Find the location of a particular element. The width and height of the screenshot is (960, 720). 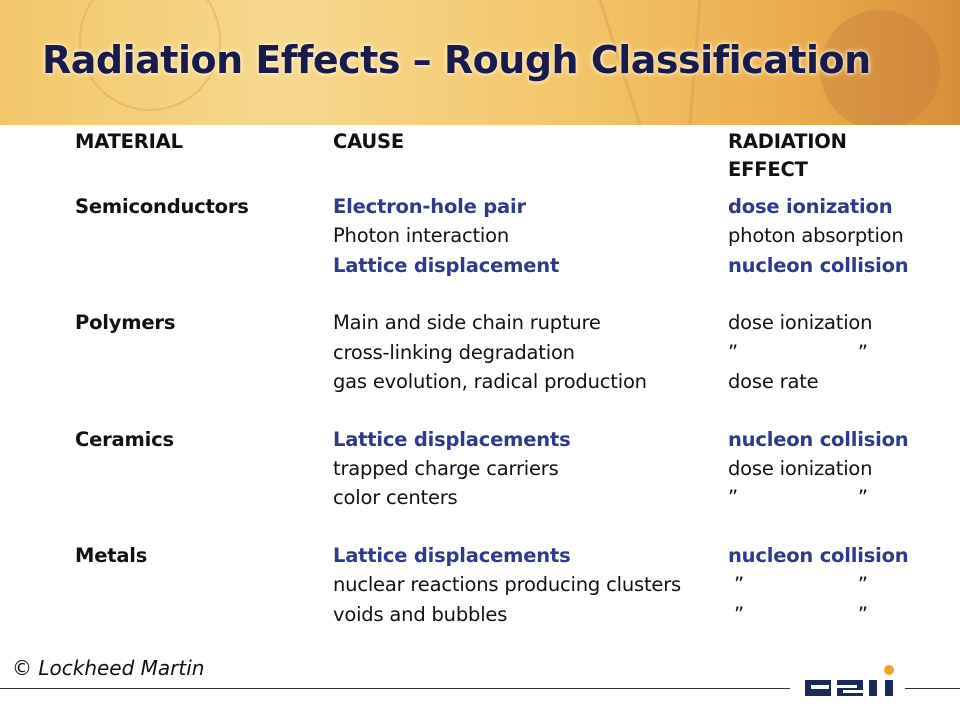

cause: gas evolution, radical production is located at coordinates (490, 381).